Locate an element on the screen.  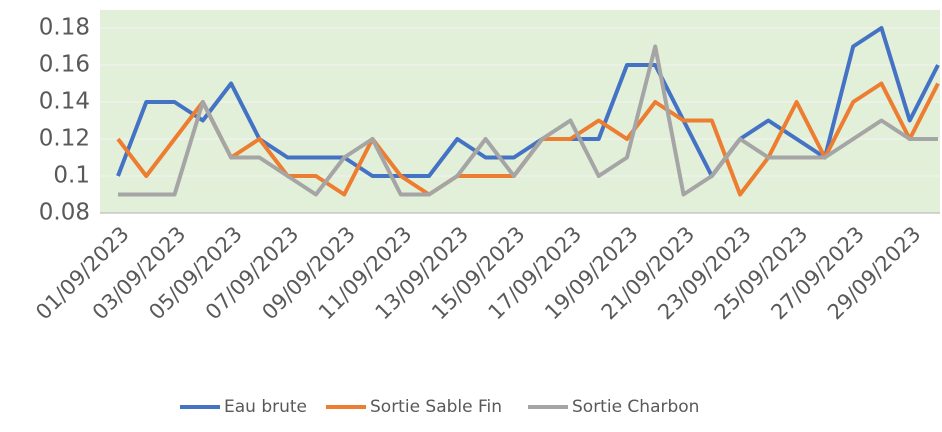
y-tick-label: 0.12 is located at coordinates (64, 139).